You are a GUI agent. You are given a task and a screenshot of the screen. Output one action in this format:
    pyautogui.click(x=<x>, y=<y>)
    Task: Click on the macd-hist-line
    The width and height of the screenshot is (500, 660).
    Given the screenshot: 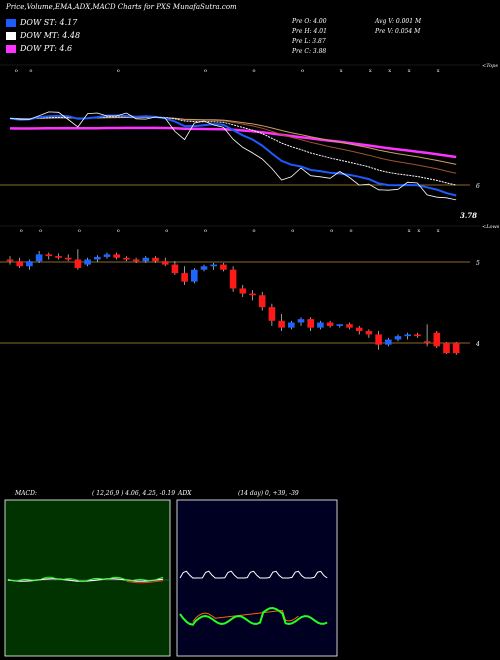 What is the action you would take?
    pyautogui.click(x=85, y=579)
    